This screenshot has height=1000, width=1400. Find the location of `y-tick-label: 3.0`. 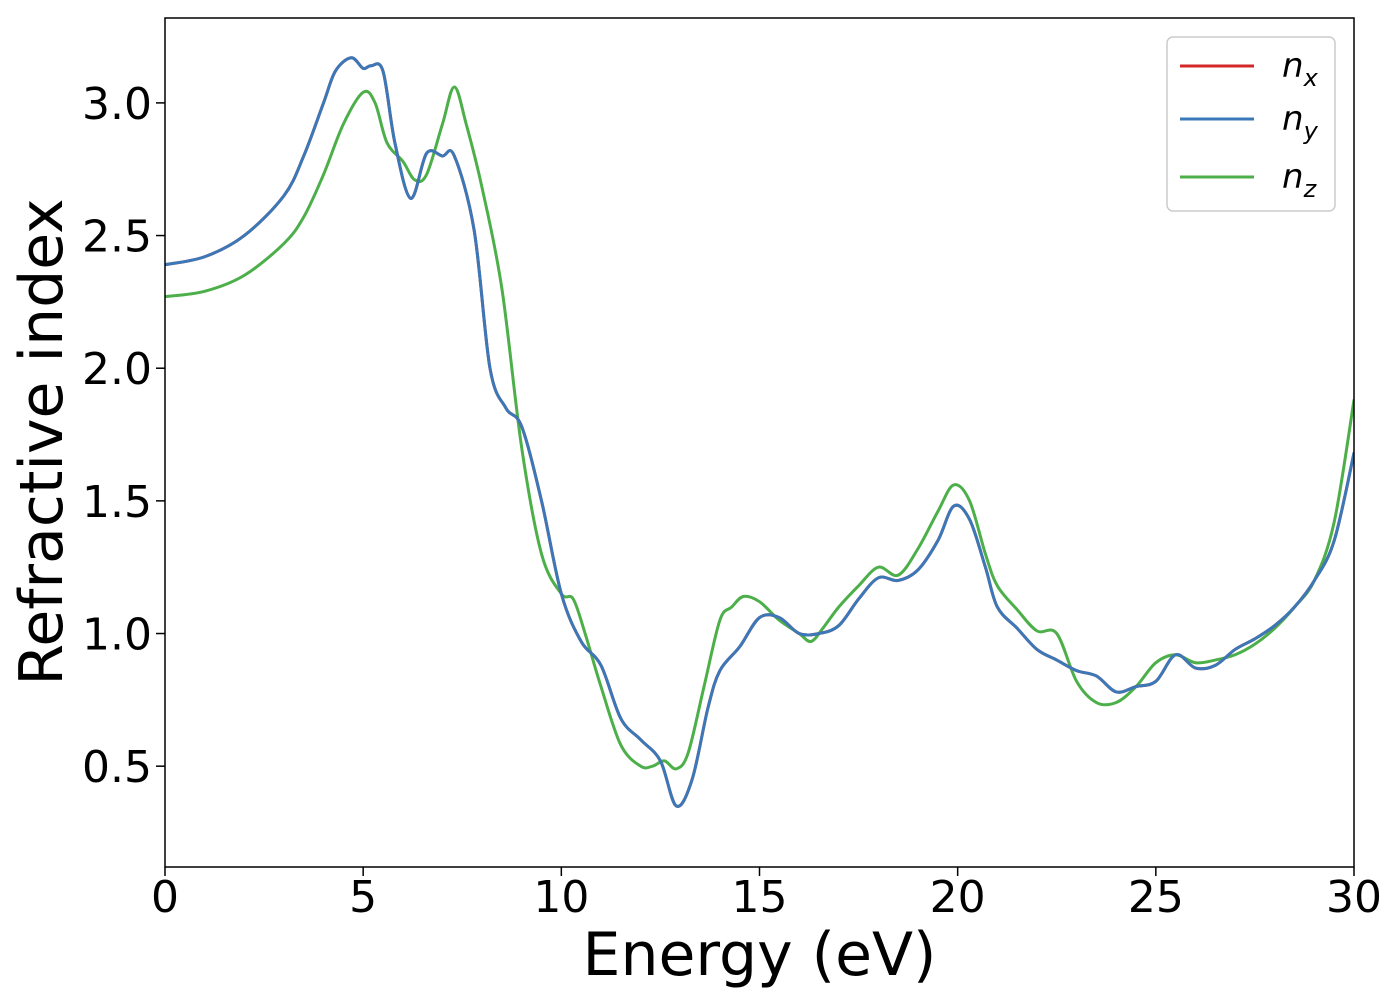

y-tick-label: 3.0 is located at coordinates (117, 104).